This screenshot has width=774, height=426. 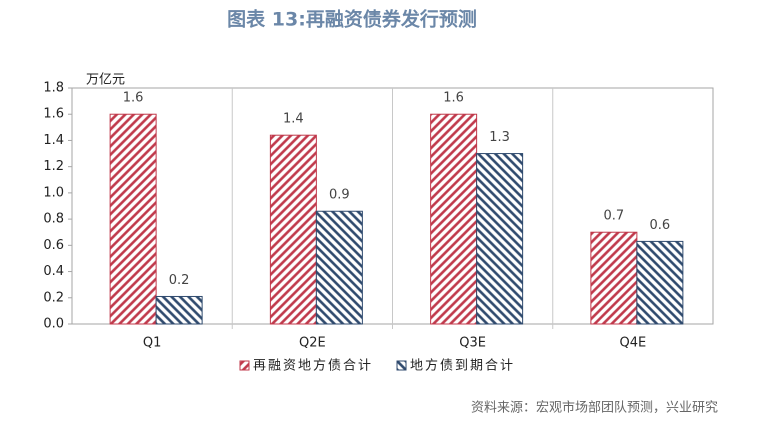 I want to click on y-tick-label: 1.2, so click(x=53, y=166).